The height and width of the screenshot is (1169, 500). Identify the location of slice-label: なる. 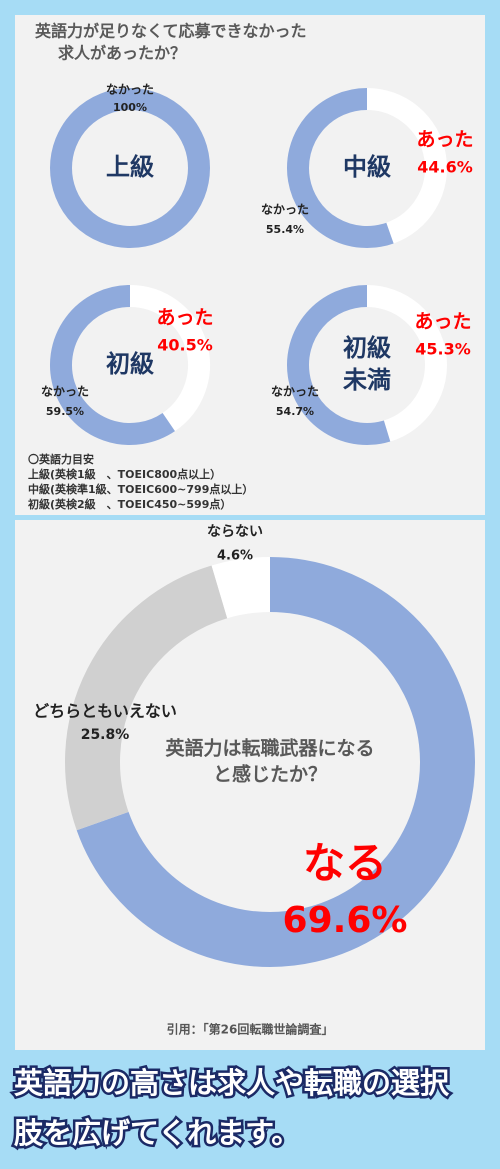
(345, 863).